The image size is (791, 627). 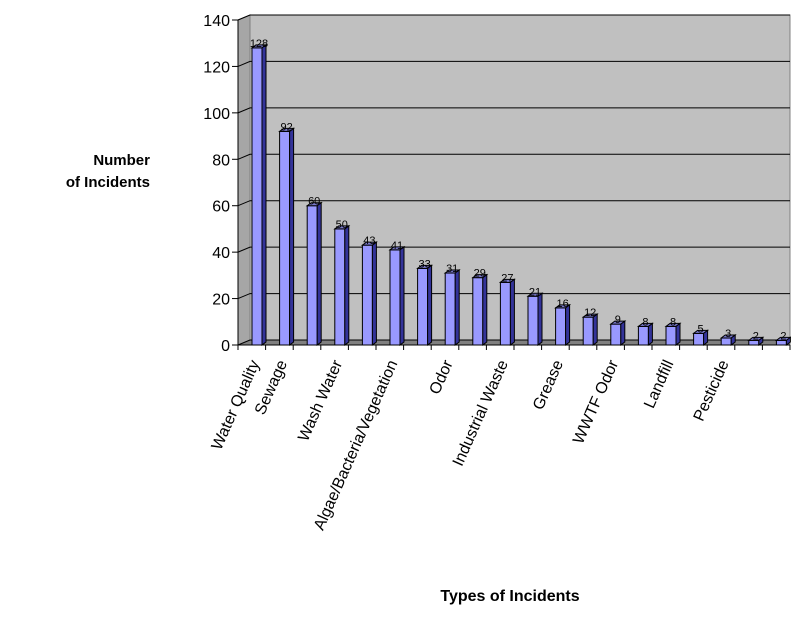 What do you see at coordinates (221, 184) in the screenshot?
I see `y-axis: 0 20 40 60 80 100 120 140` at bounding box center [221, 184].